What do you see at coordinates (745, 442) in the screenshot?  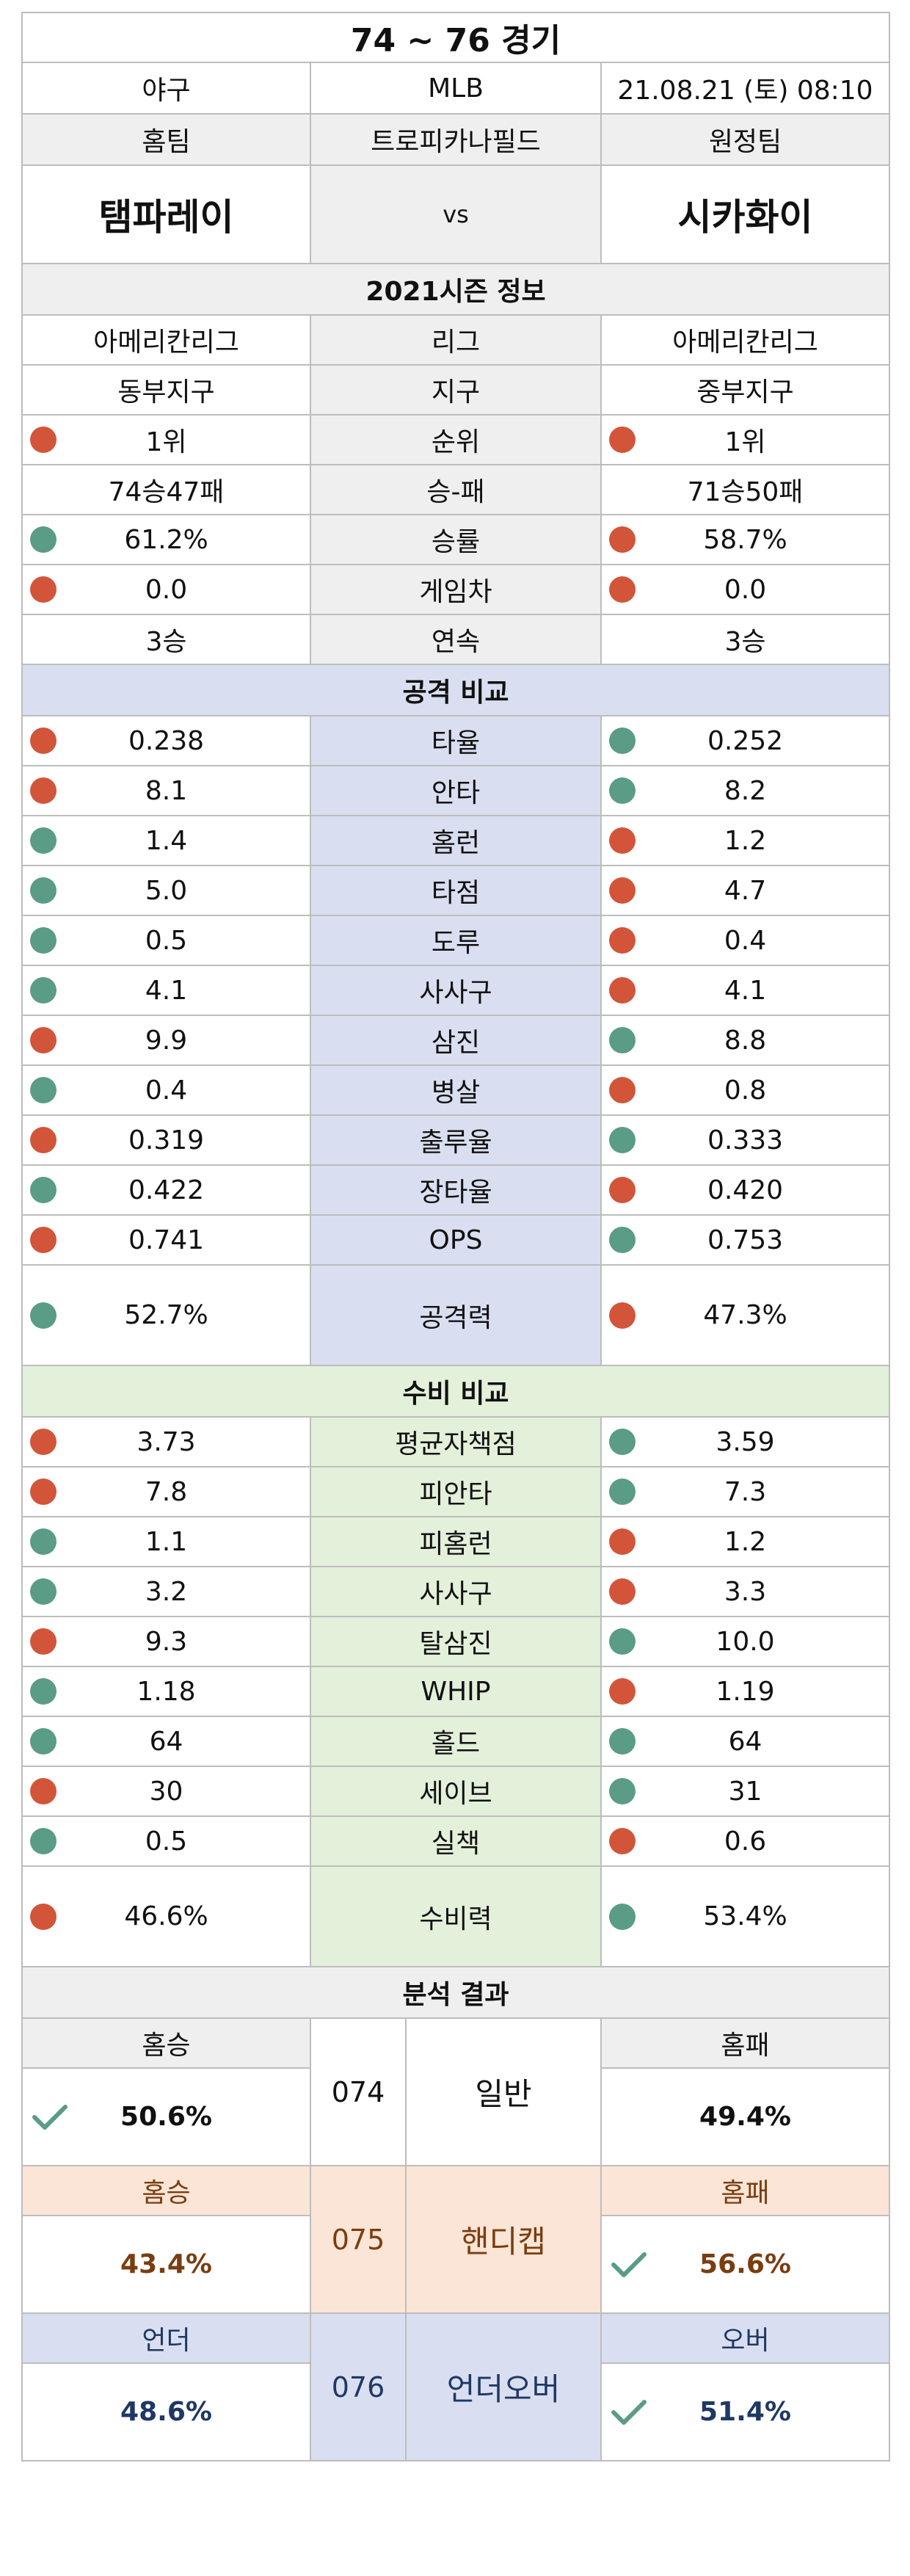 I see `away-stat-value: 1위` at bounding box center [745, 442].